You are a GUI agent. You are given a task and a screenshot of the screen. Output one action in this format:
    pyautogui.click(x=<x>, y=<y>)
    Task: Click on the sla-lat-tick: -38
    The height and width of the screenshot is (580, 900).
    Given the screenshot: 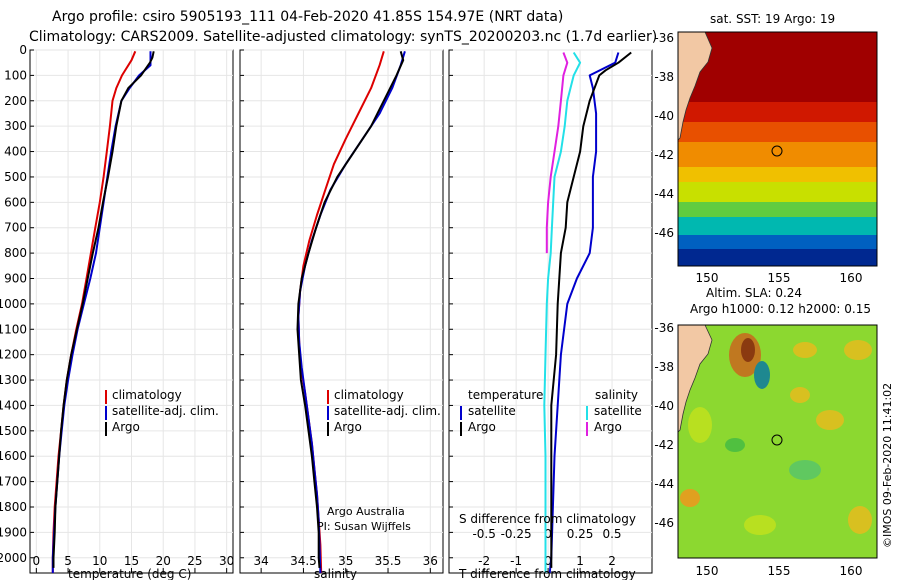 What is the action you would take?
    pyautogui.click(x=664, y=367)
    